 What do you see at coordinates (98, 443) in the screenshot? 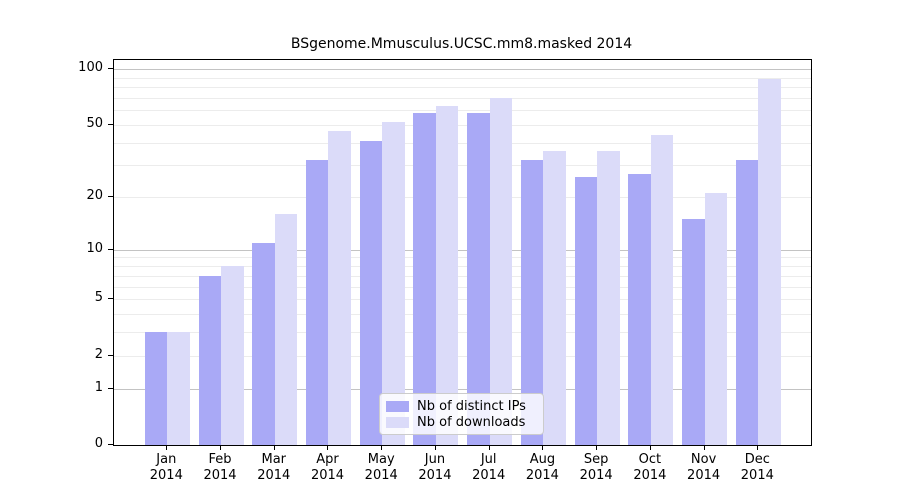
I see `y-tick-label: 0` at bounding box center [98, 443].